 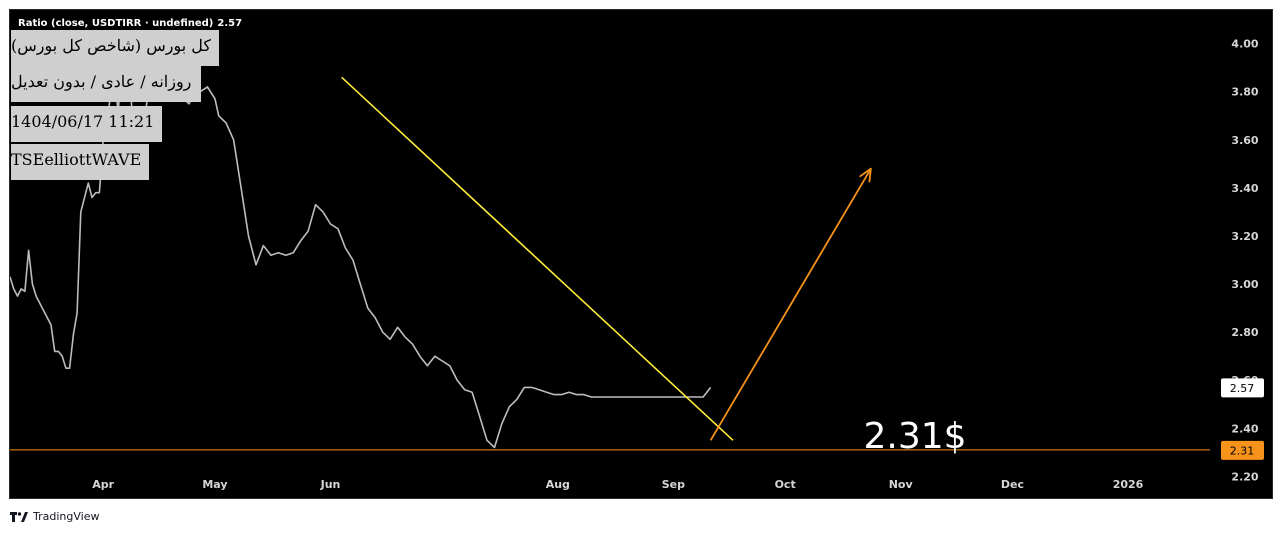 I want to click on series-legend: Ratio (close, USDTIRR · undefined) 2.57, so click(x=130, y=23).